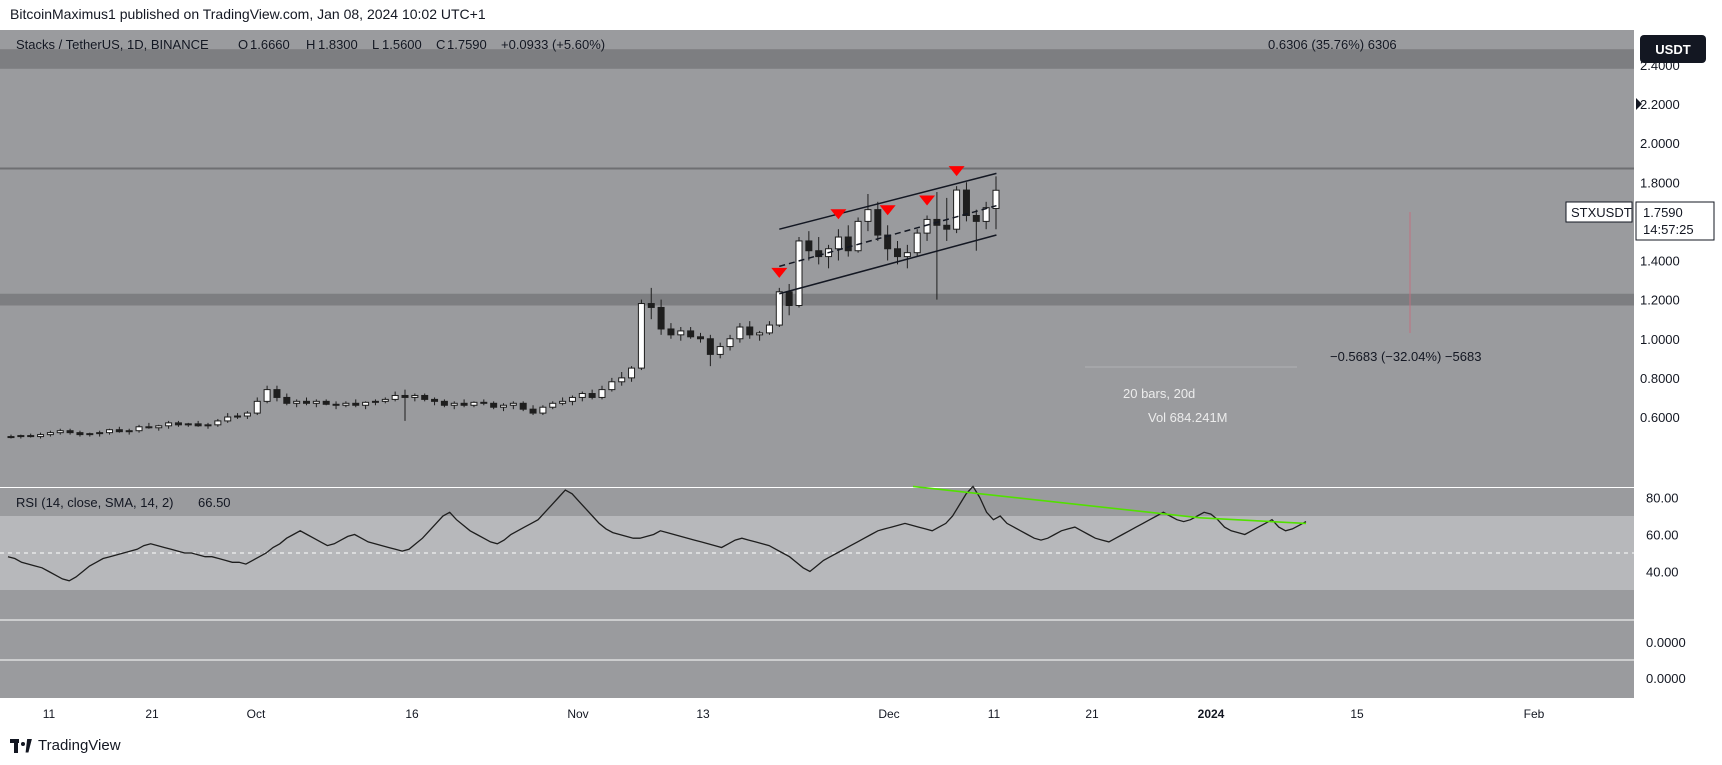 This screenshot has width=1722, height=765. What do you see at coordinates (112, 44) in the screenshot?
I see `symbol-name: Stacks / TetherUS, 1D, BINANCE` at bounding box center [112, 44].